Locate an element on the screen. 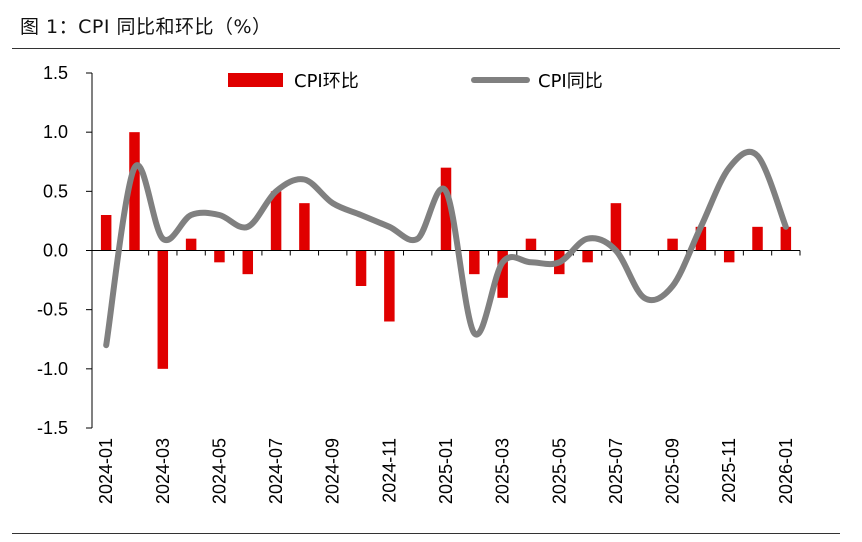 This screenshot has height=542, width=862. x-tick-label: 2024-09 is located at coordinates (333, 471).